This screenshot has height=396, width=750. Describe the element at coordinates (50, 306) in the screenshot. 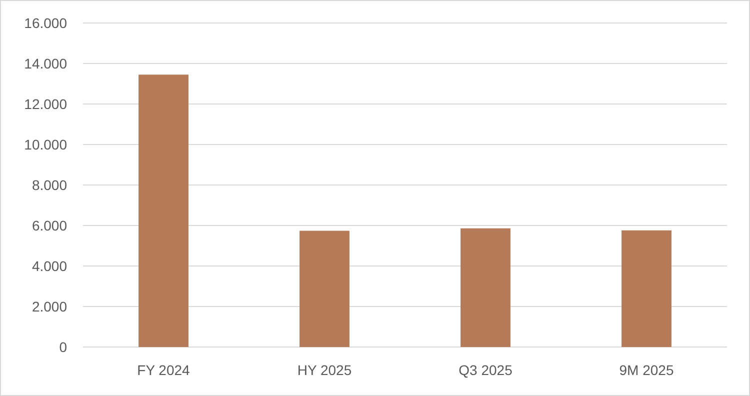

I see `y-tick-label: 2.000` at that location.